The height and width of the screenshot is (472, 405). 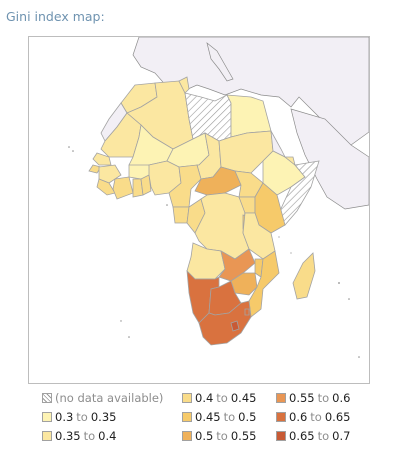 What do you see at coordinates (204, 436) in the screenshot?
I see `legend-bin-low: 0.5` at bounding box center [204, 436].